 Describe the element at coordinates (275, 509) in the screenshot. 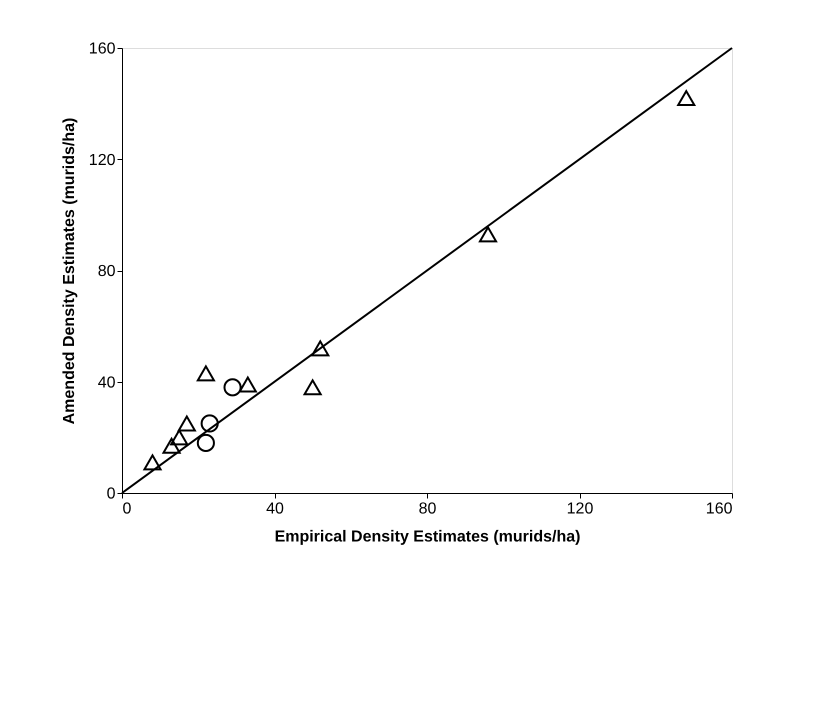

I see `x-tick-label: 40` at that location.